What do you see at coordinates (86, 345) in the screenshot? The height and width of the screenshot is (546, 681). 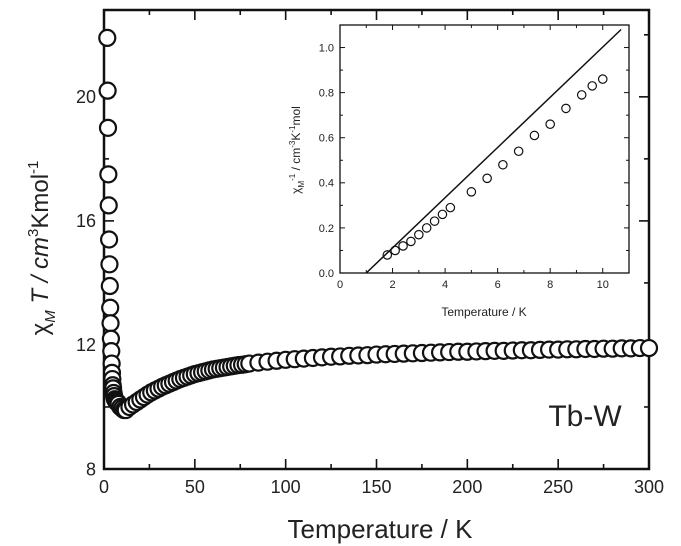 I see `y-tick-label: 12` at bounding box center [86, 345].